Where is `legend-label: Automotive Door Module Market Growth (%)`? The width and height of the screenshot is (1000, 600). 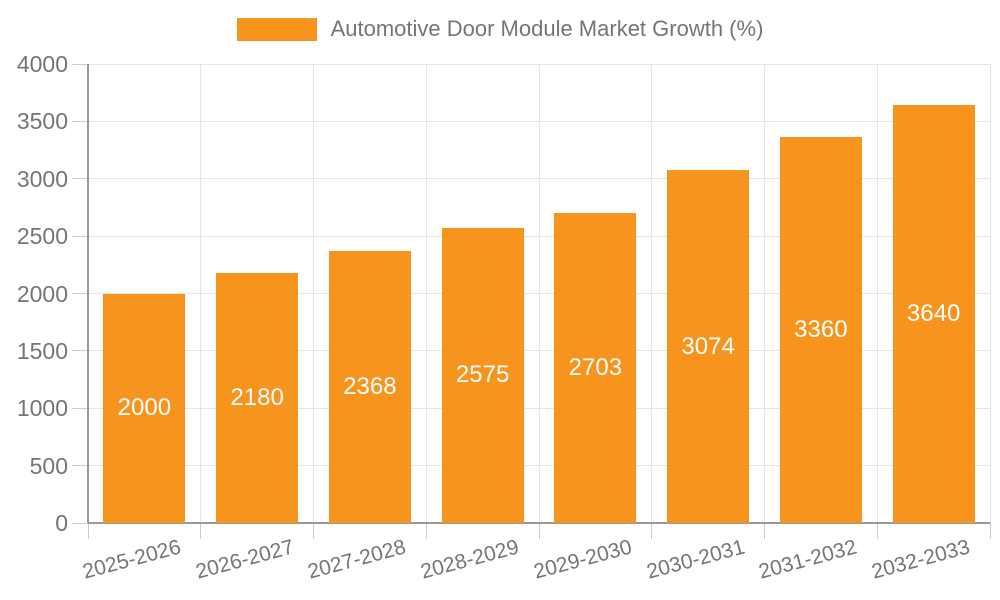
legend-label: Automotive Door Module Market Growth (%) is located at coordinates (547, 28).